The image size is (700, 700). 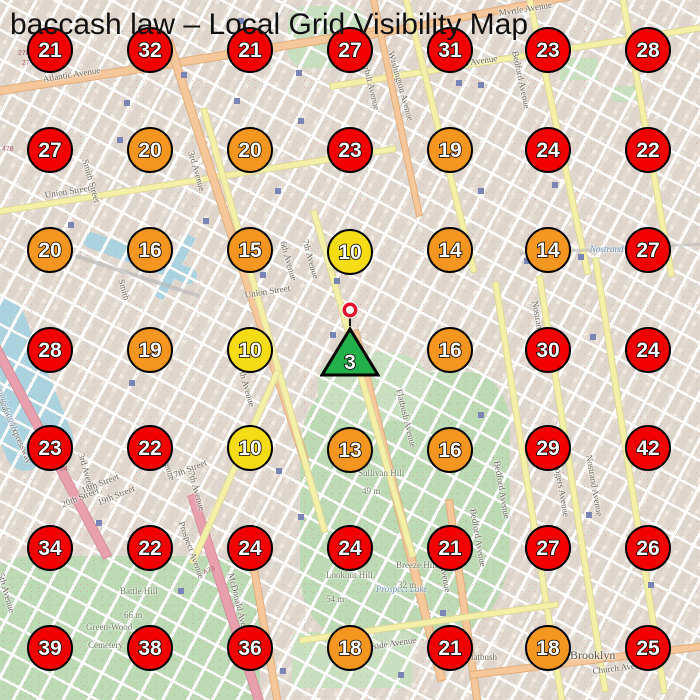 What do you see at coordinates (133, 615) in the screenshot?
I see `map-label: 66 m` at bounding box center [133, 615].